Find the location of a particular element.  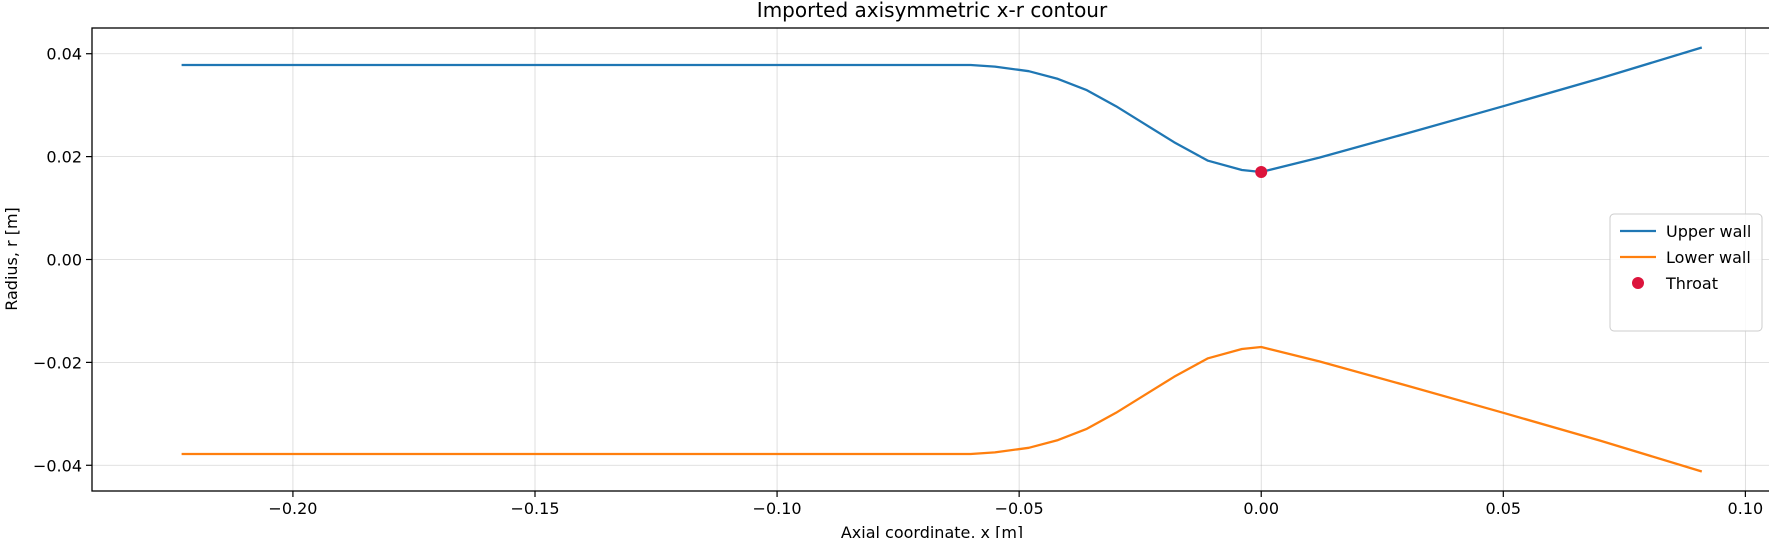

legend-box is located at coordinates (1686, 272).